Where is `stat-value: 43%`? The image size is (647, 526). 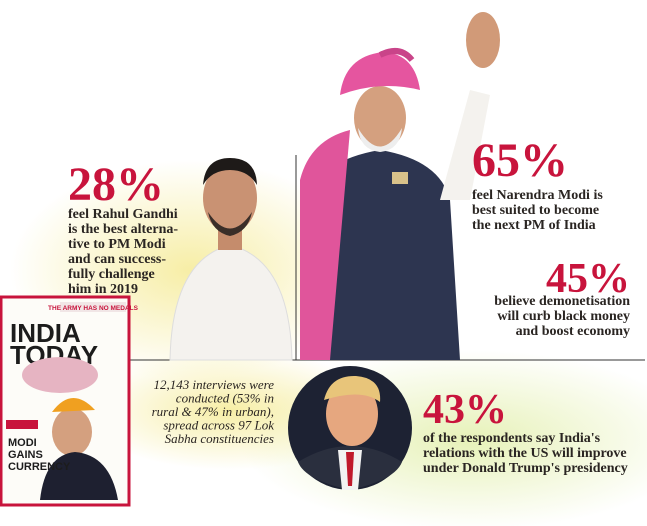 stat-value: 43% is located at coordinates (465, 410).